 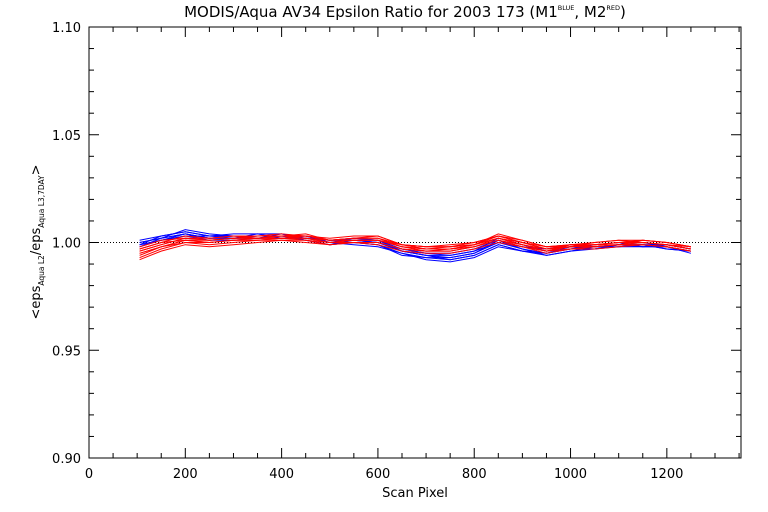 I want to click on title-sup-blue: BLUE, so click(x=566, y=8).